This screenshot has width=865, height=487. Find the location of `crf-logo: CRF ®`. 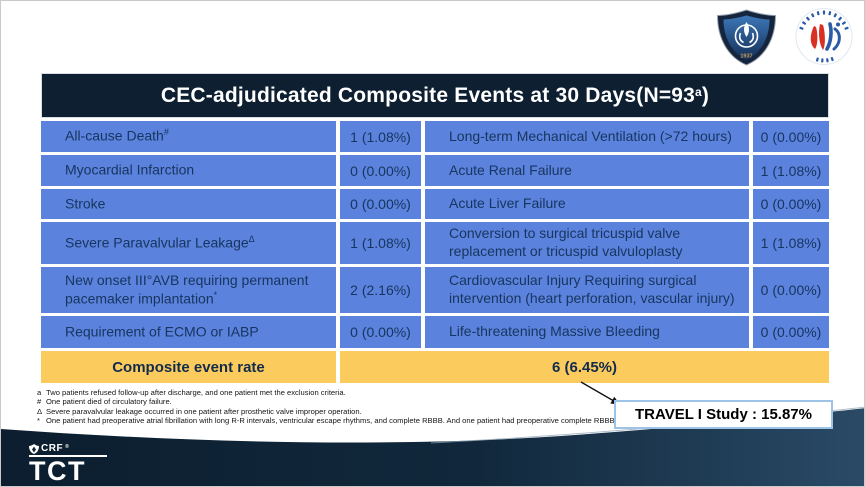

crf-logo: CRF ® is located at coordinates (68, 448).